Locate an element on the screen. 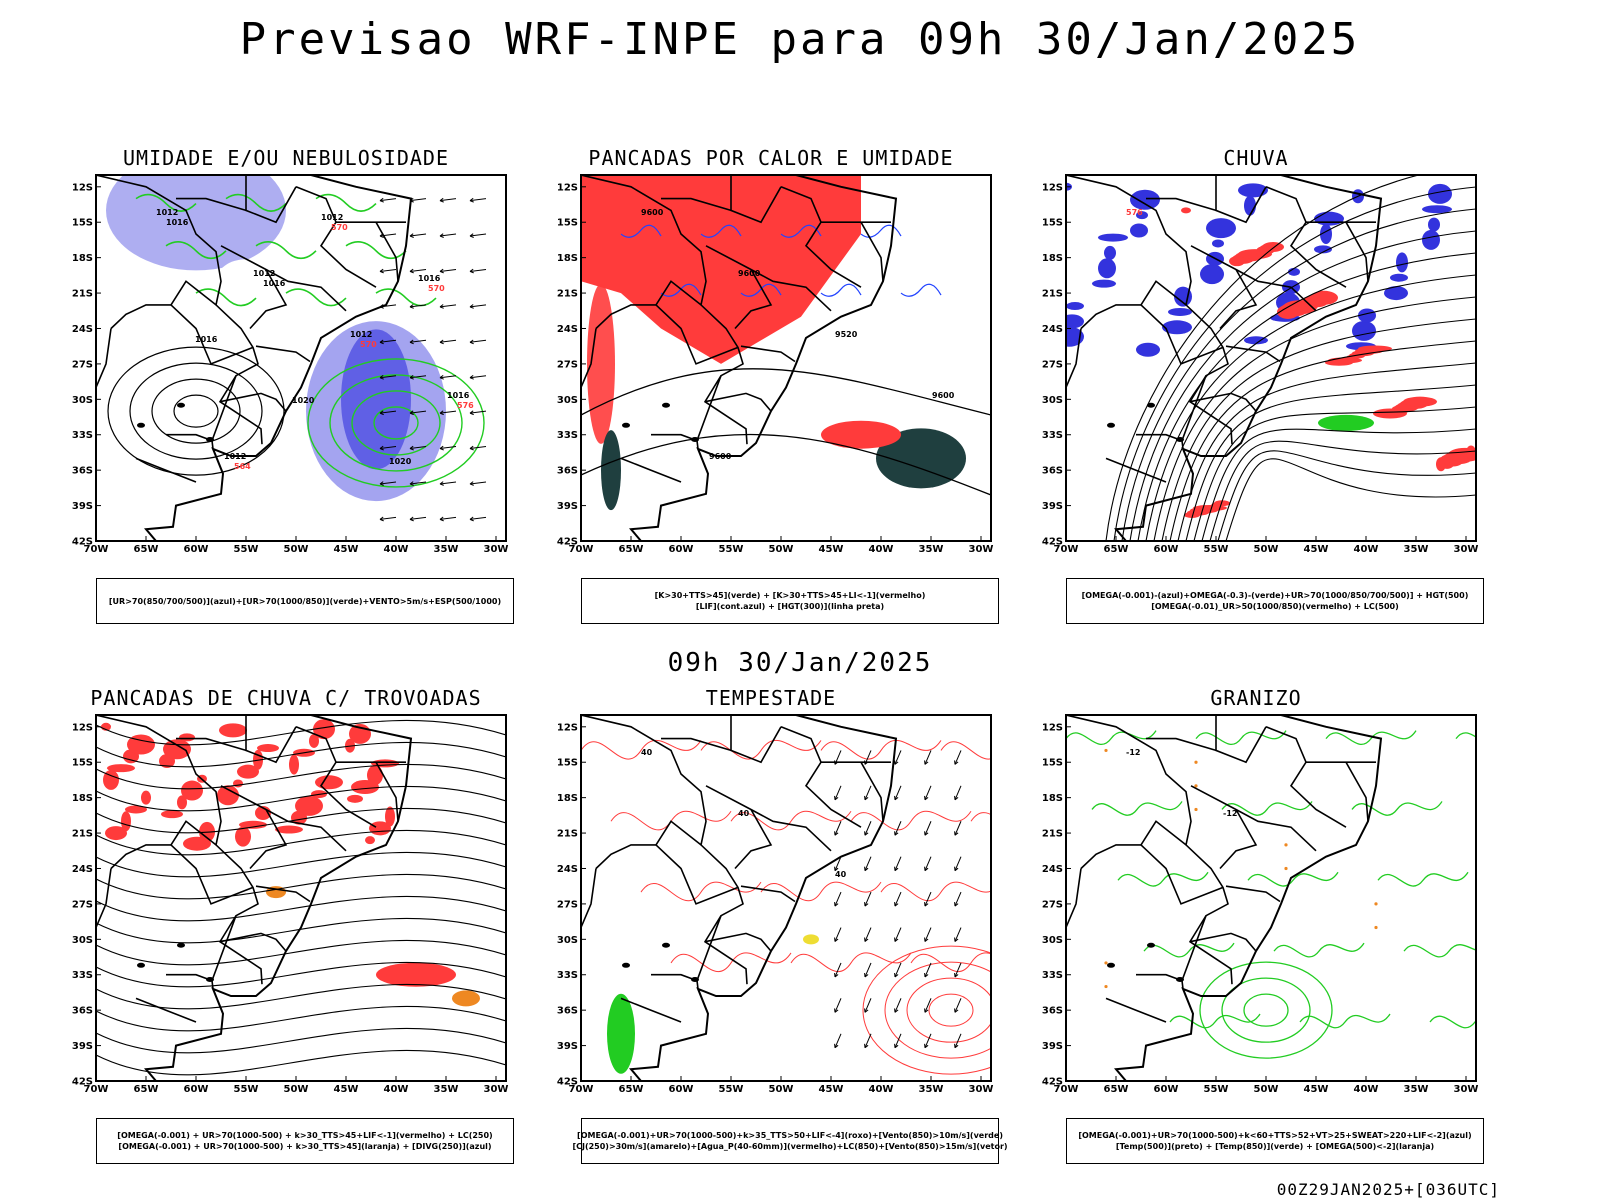  panel-title: CHUVA is located at coordinates (1256, 158).